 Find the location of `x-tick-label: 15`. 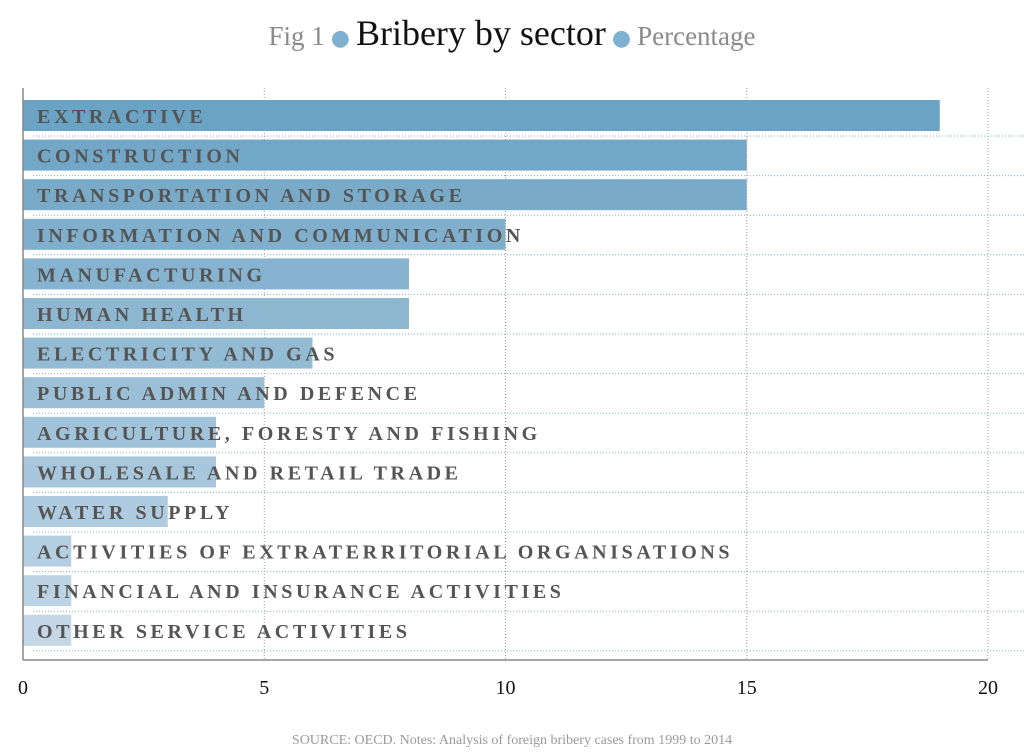

x-tick-label: 15 is located at coordinates (747, 688).